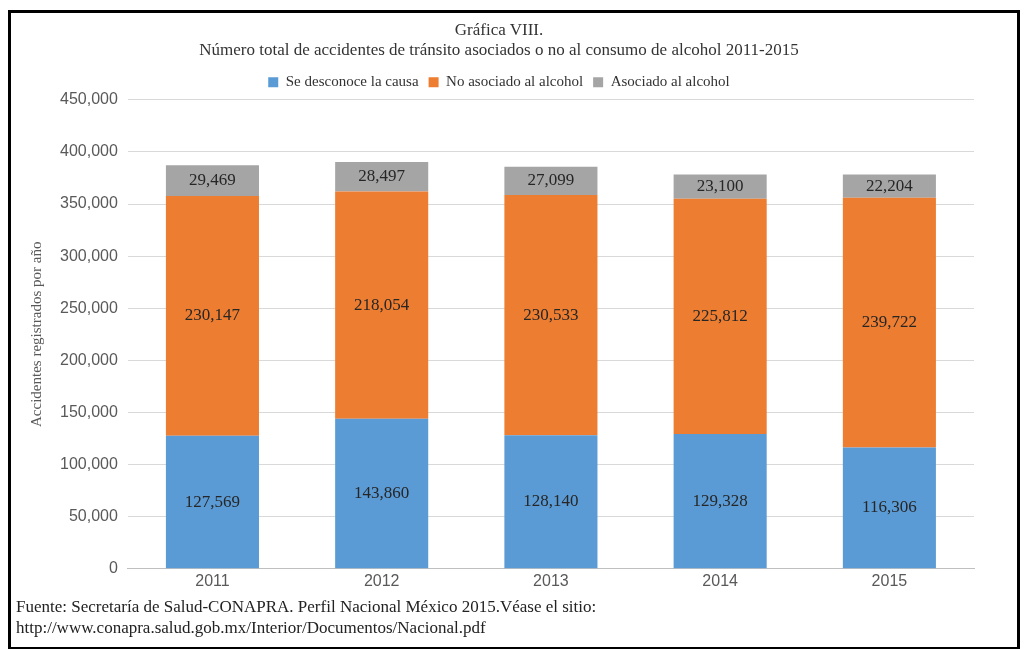  I want to click on y-tick-label: 350,000, so click(88, 203).